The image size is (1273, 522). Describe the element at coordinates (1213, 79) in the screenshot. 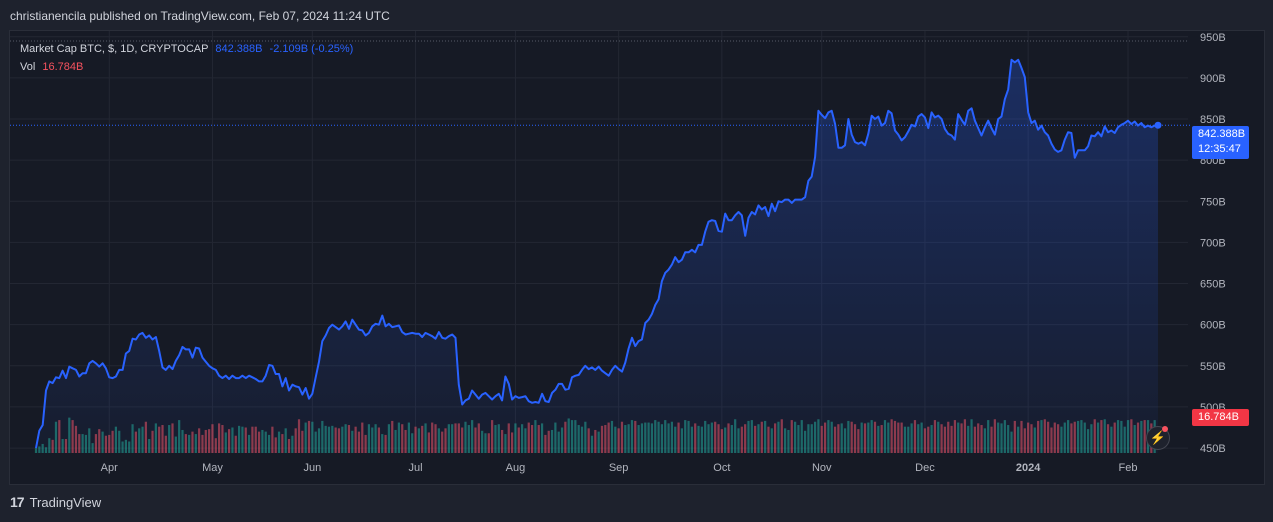

I see `y-tick-label: 900B` at that location.